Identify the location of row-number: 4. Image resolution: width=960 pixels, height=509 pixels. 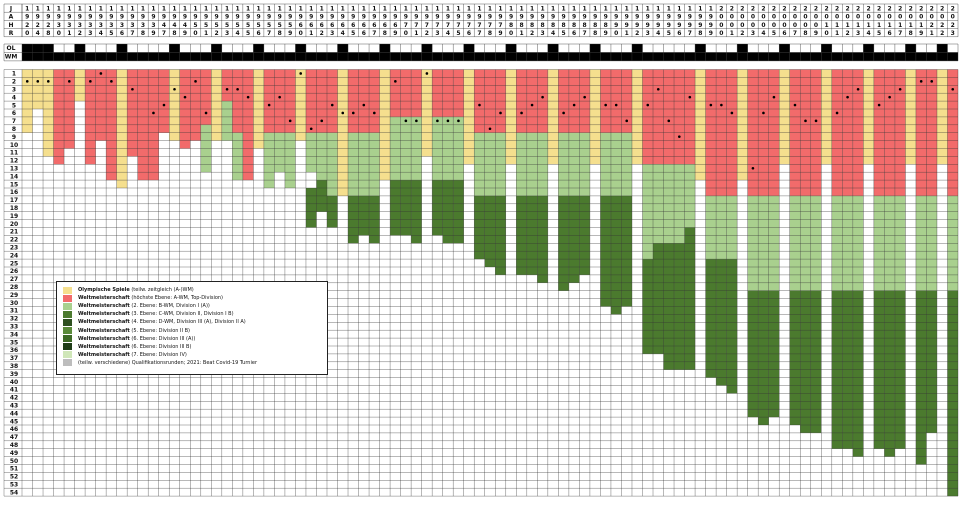
(14, 97).